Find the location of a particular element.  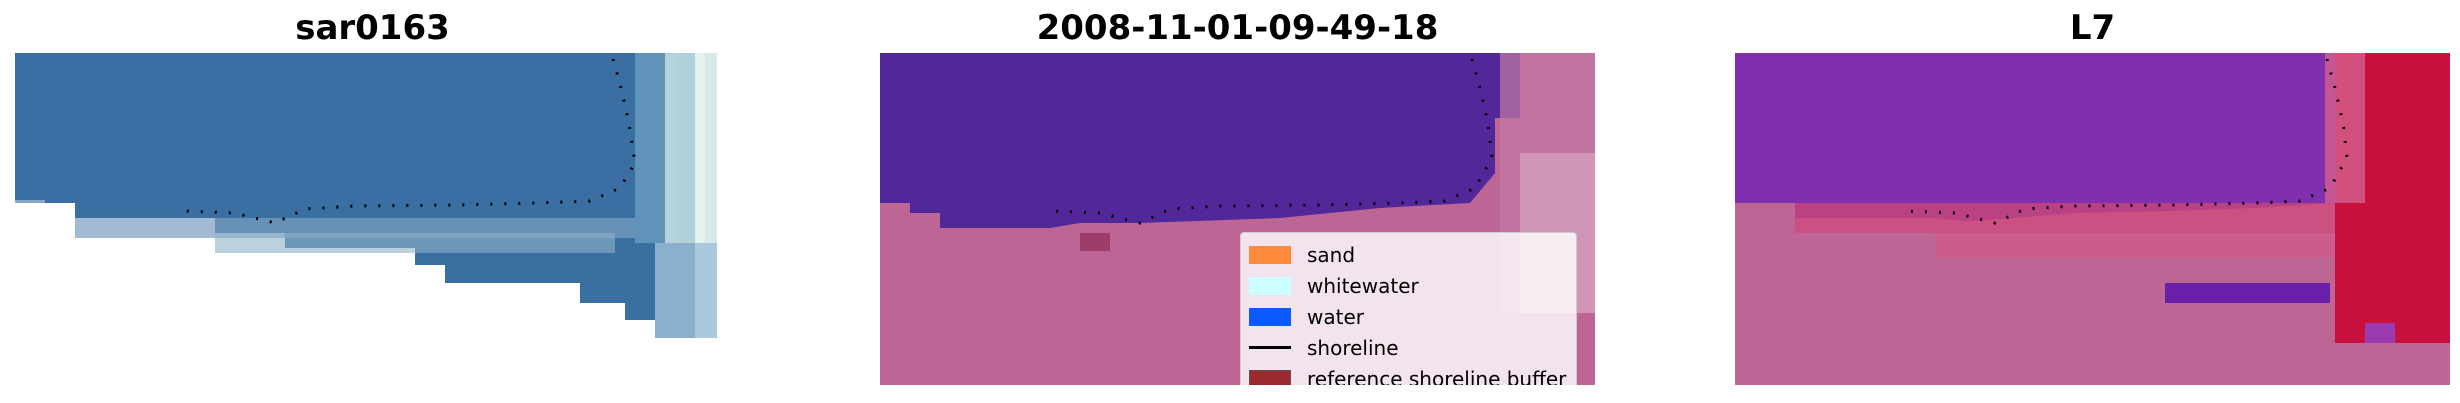

class-water-region is located at coordinates (1200, 140).